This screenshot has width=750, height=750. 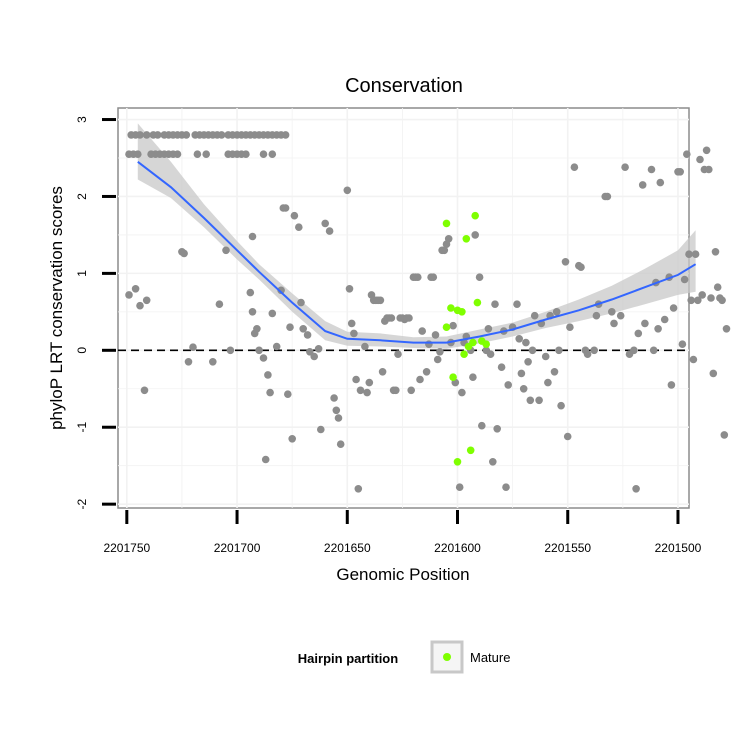 I want to click on chart-title: Conservation, so click(x=404, y=86).